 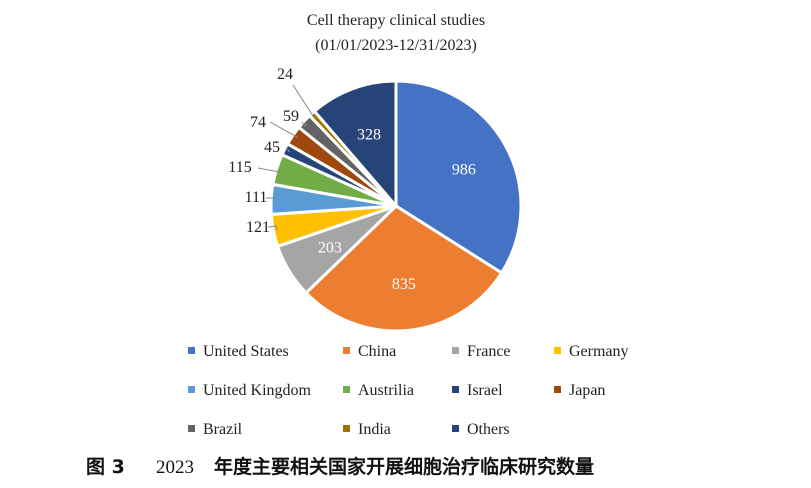 I want to click on legend-item-austrilia: Austrilia, so click(x=378, y=390).